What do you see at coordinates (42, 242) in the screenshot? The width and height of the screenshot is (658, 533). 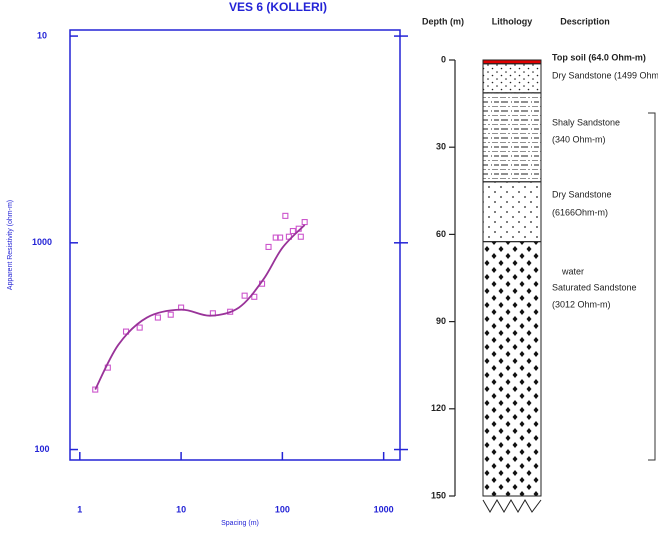 I see `y-tick-label: 1000` at bounding box center [42, 242].